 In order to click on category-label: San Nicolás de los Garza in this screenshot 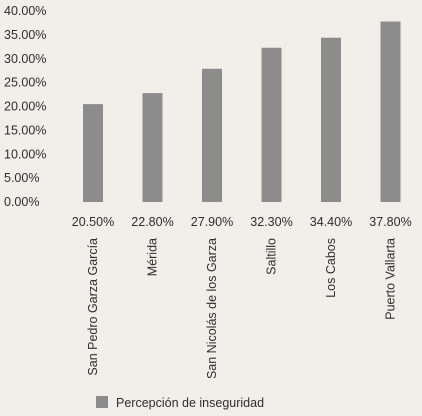, I will do `click(212, 308)`.